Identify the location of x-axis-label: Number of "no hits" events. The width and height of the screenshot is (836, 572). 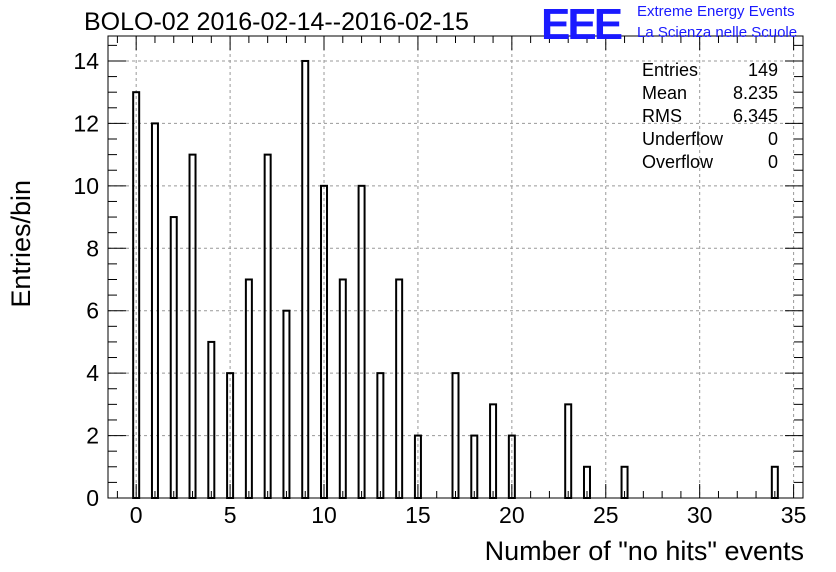
(644, 551).